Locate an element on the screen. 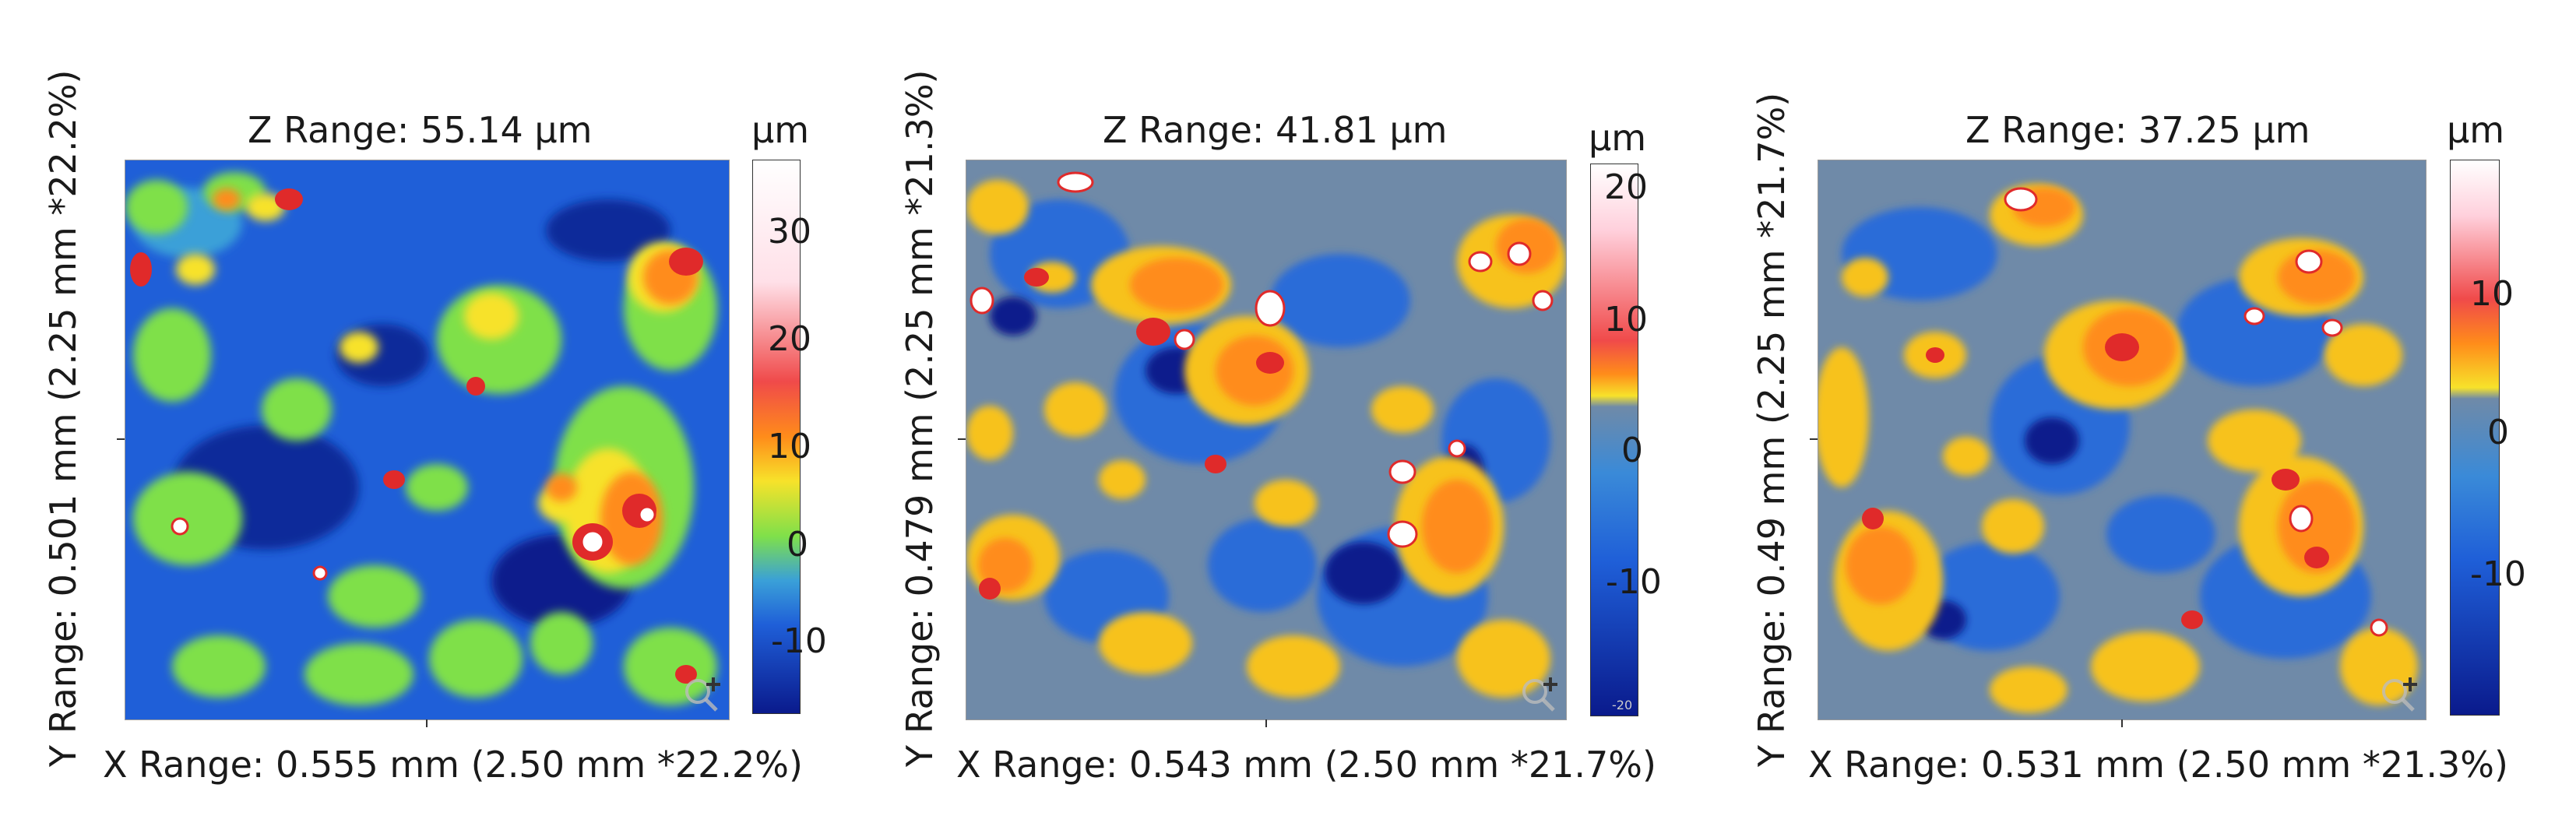 The image size is (2576, 816). z-range-title-1: Z Range: 55.14 µm is located at coordinates (420, 130).